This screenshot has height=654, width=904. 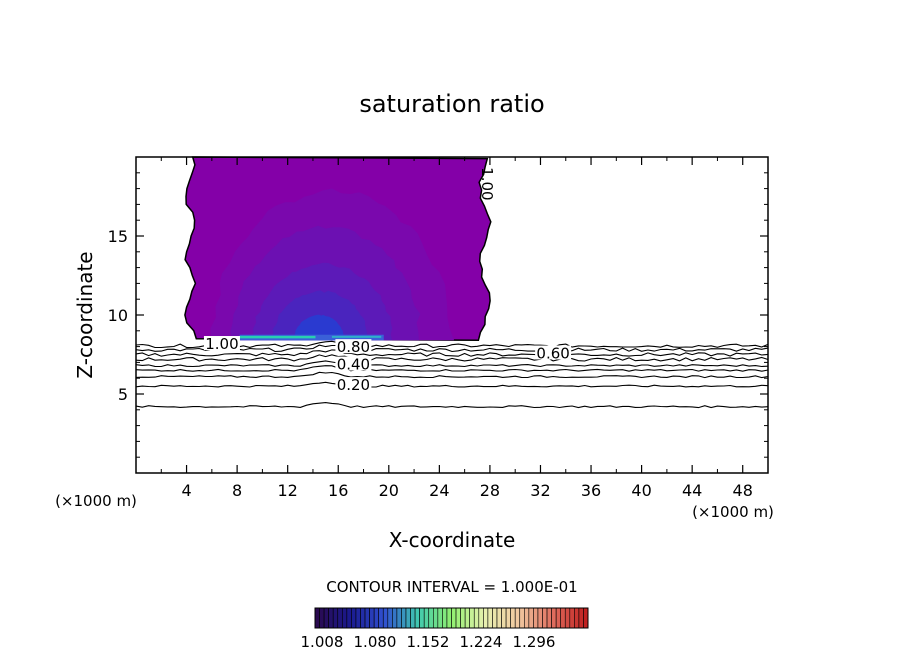 I want to click on contour-label: 0.80, so click(x=353, y=347).